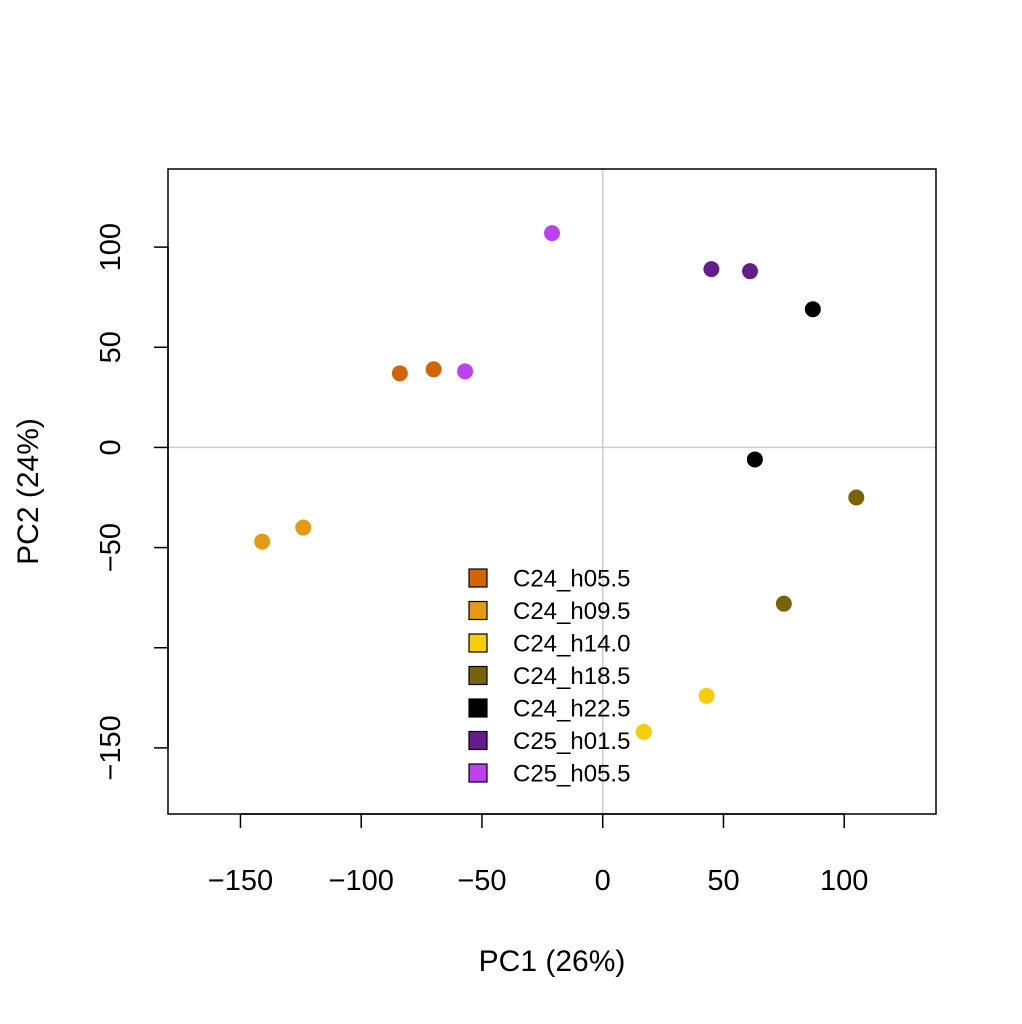 Image resolution: width=1022 pixels, height=1024 pixels. What do you see at coordinates (603, 881) in the screenshot?
I see `x-tick-label: 0` at bounding box center [603, 881].